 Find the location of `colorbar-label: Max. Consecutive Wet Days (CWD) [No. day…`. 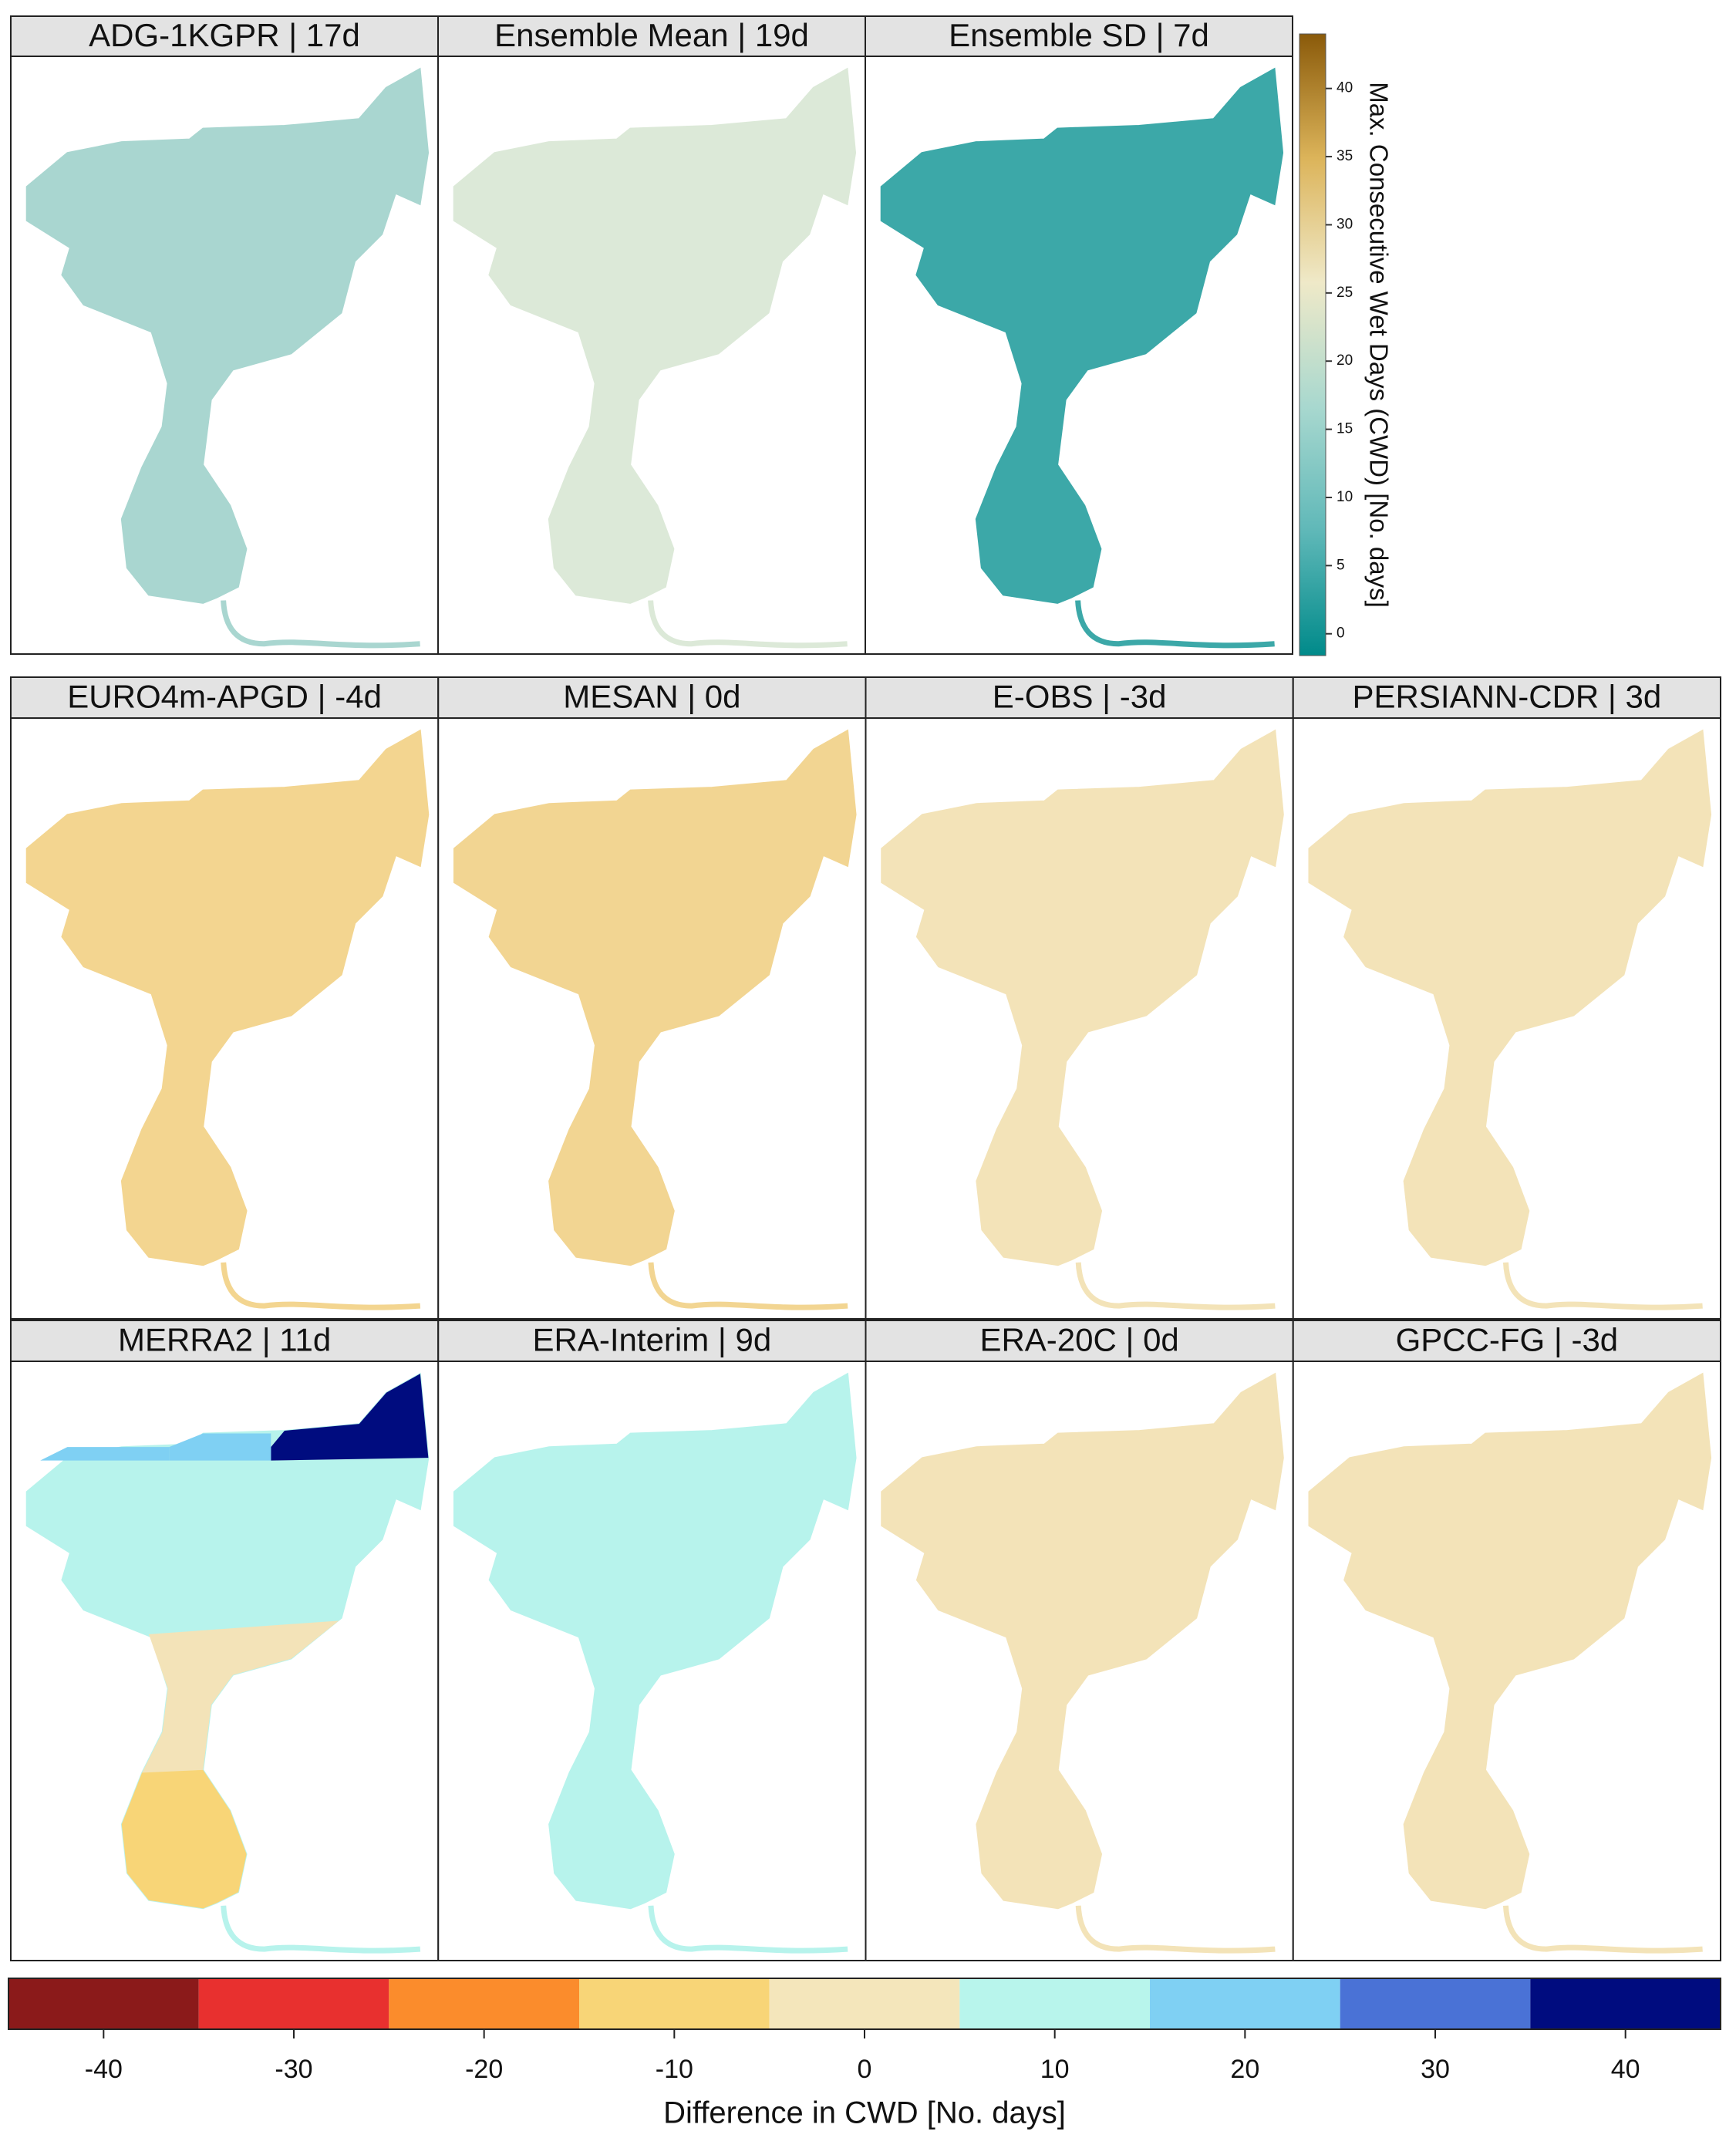

colorbar-label: Max. Consecutive Wet Days (CWD) [No. day… is located at coordinates (1378, 345).